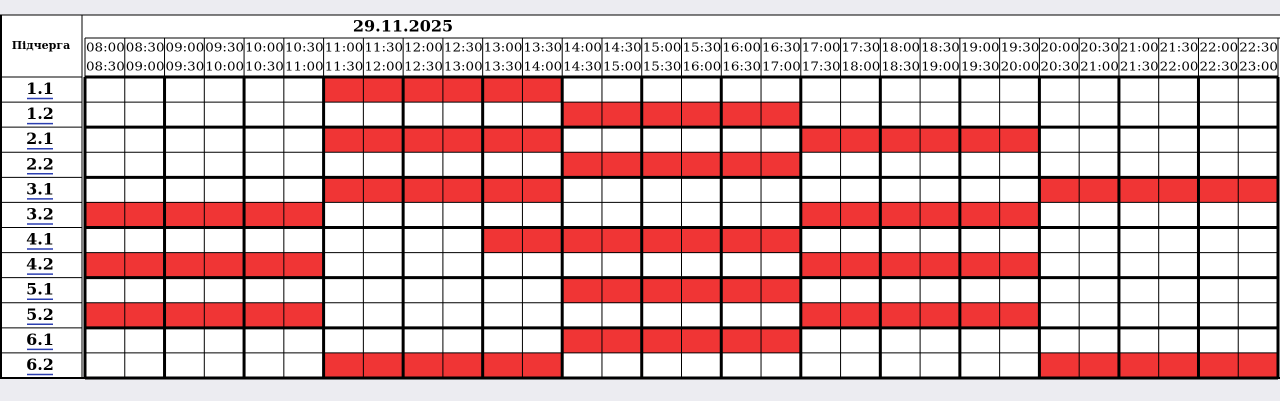 The image size is (1280, 401). Describe the element at coordinates (264, 47) in the screenshot. I see `slot-from: 10:00` at that location.